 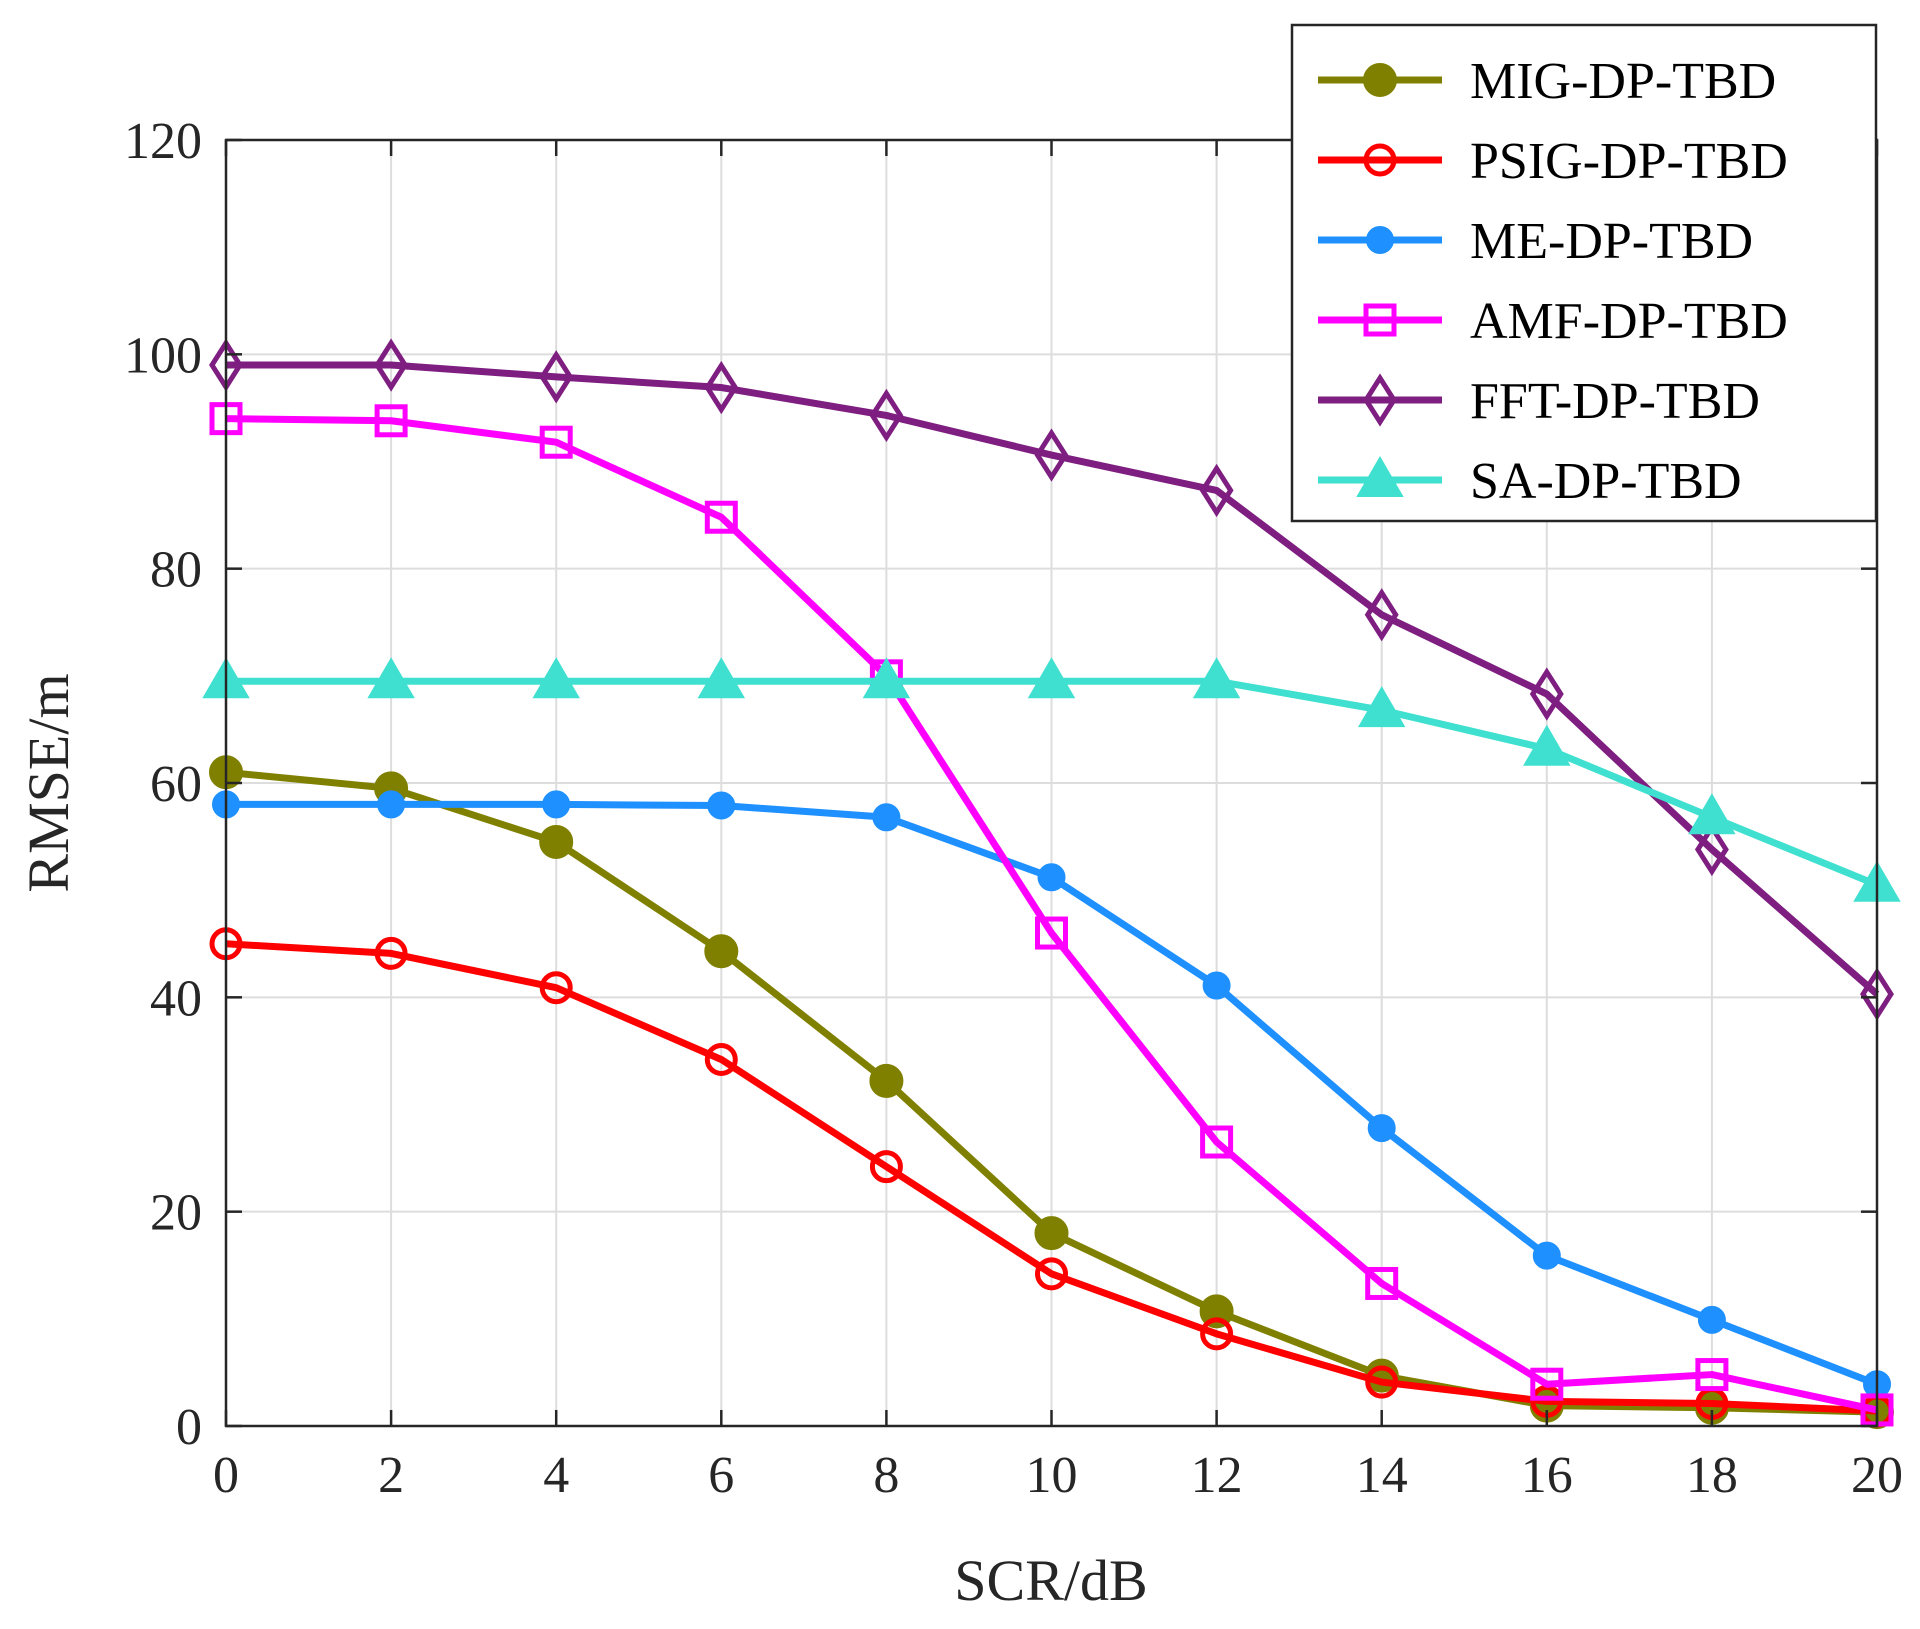 I want to click on legend-label: AMF-DP-TBD, so click(x=1629, y=321).